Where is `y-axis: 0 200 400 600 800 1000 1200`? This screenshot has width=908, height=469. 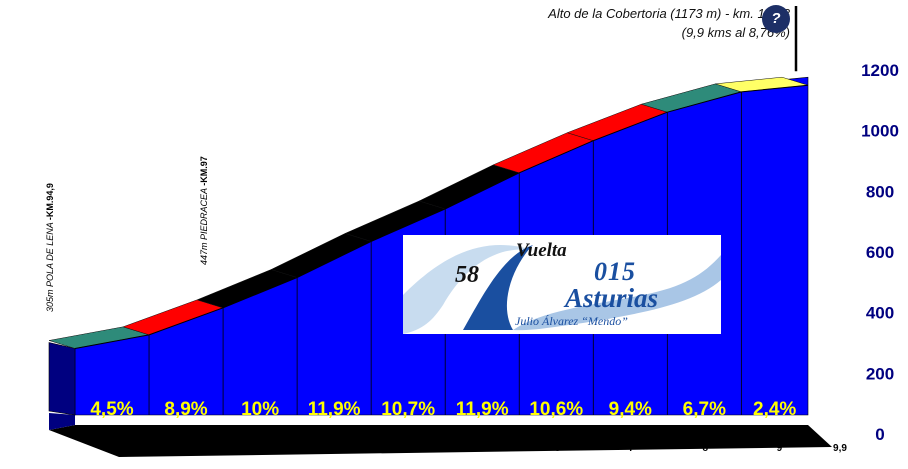
y-axis: 0 200 400 600 800 1000 1200 is located at coordinates (880, 252).